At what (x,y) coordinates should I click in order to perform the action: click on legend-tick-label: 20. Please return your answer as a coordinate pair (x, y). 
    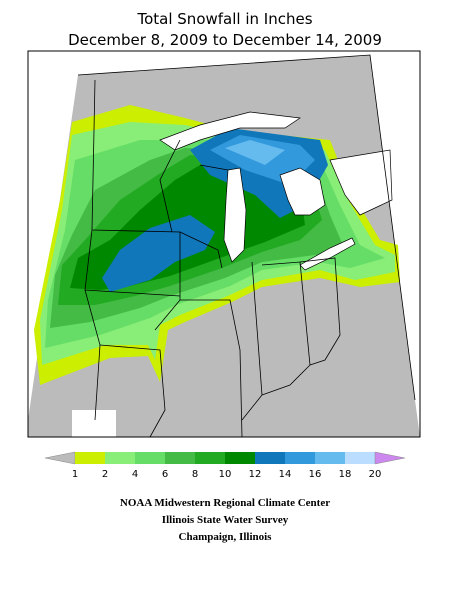
    Looking at the image, I should click on (375, 474).